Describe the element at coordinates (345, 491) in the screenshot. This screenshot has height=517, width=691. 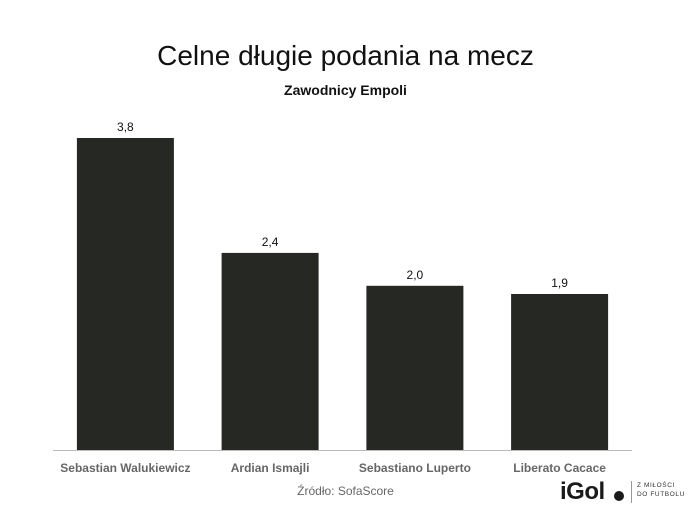
I see `source-note: Źródło: SofaScore` at that location.